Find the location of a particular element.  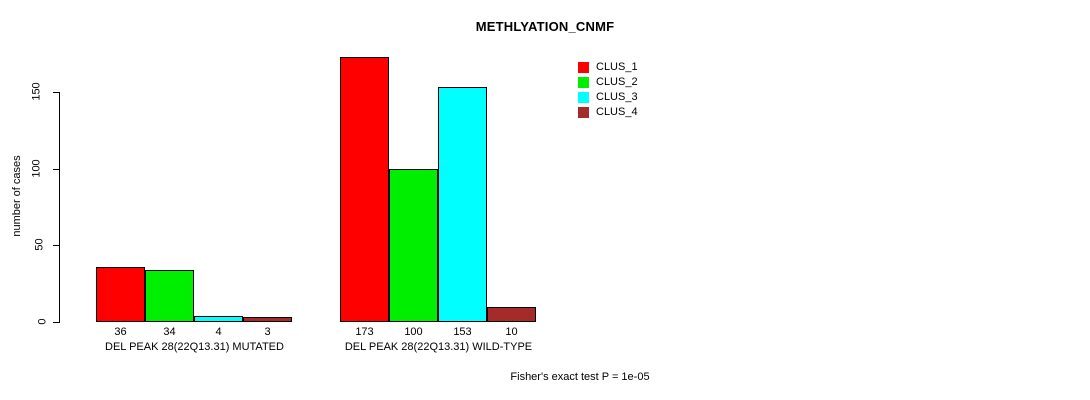

y-axis-tick-label: 0 is located at coordinates (42, 321).